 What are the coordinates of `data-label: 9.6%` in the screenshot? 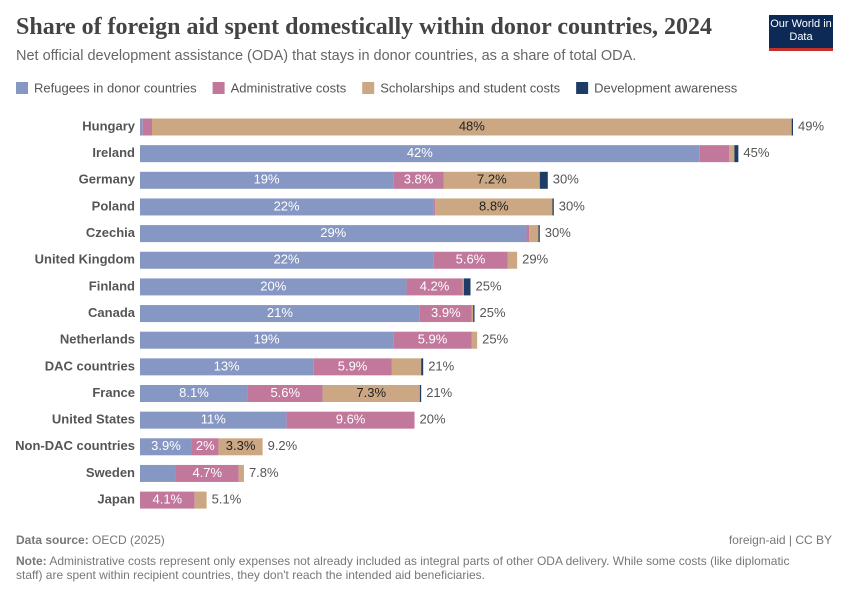 It's located at (351, 419).